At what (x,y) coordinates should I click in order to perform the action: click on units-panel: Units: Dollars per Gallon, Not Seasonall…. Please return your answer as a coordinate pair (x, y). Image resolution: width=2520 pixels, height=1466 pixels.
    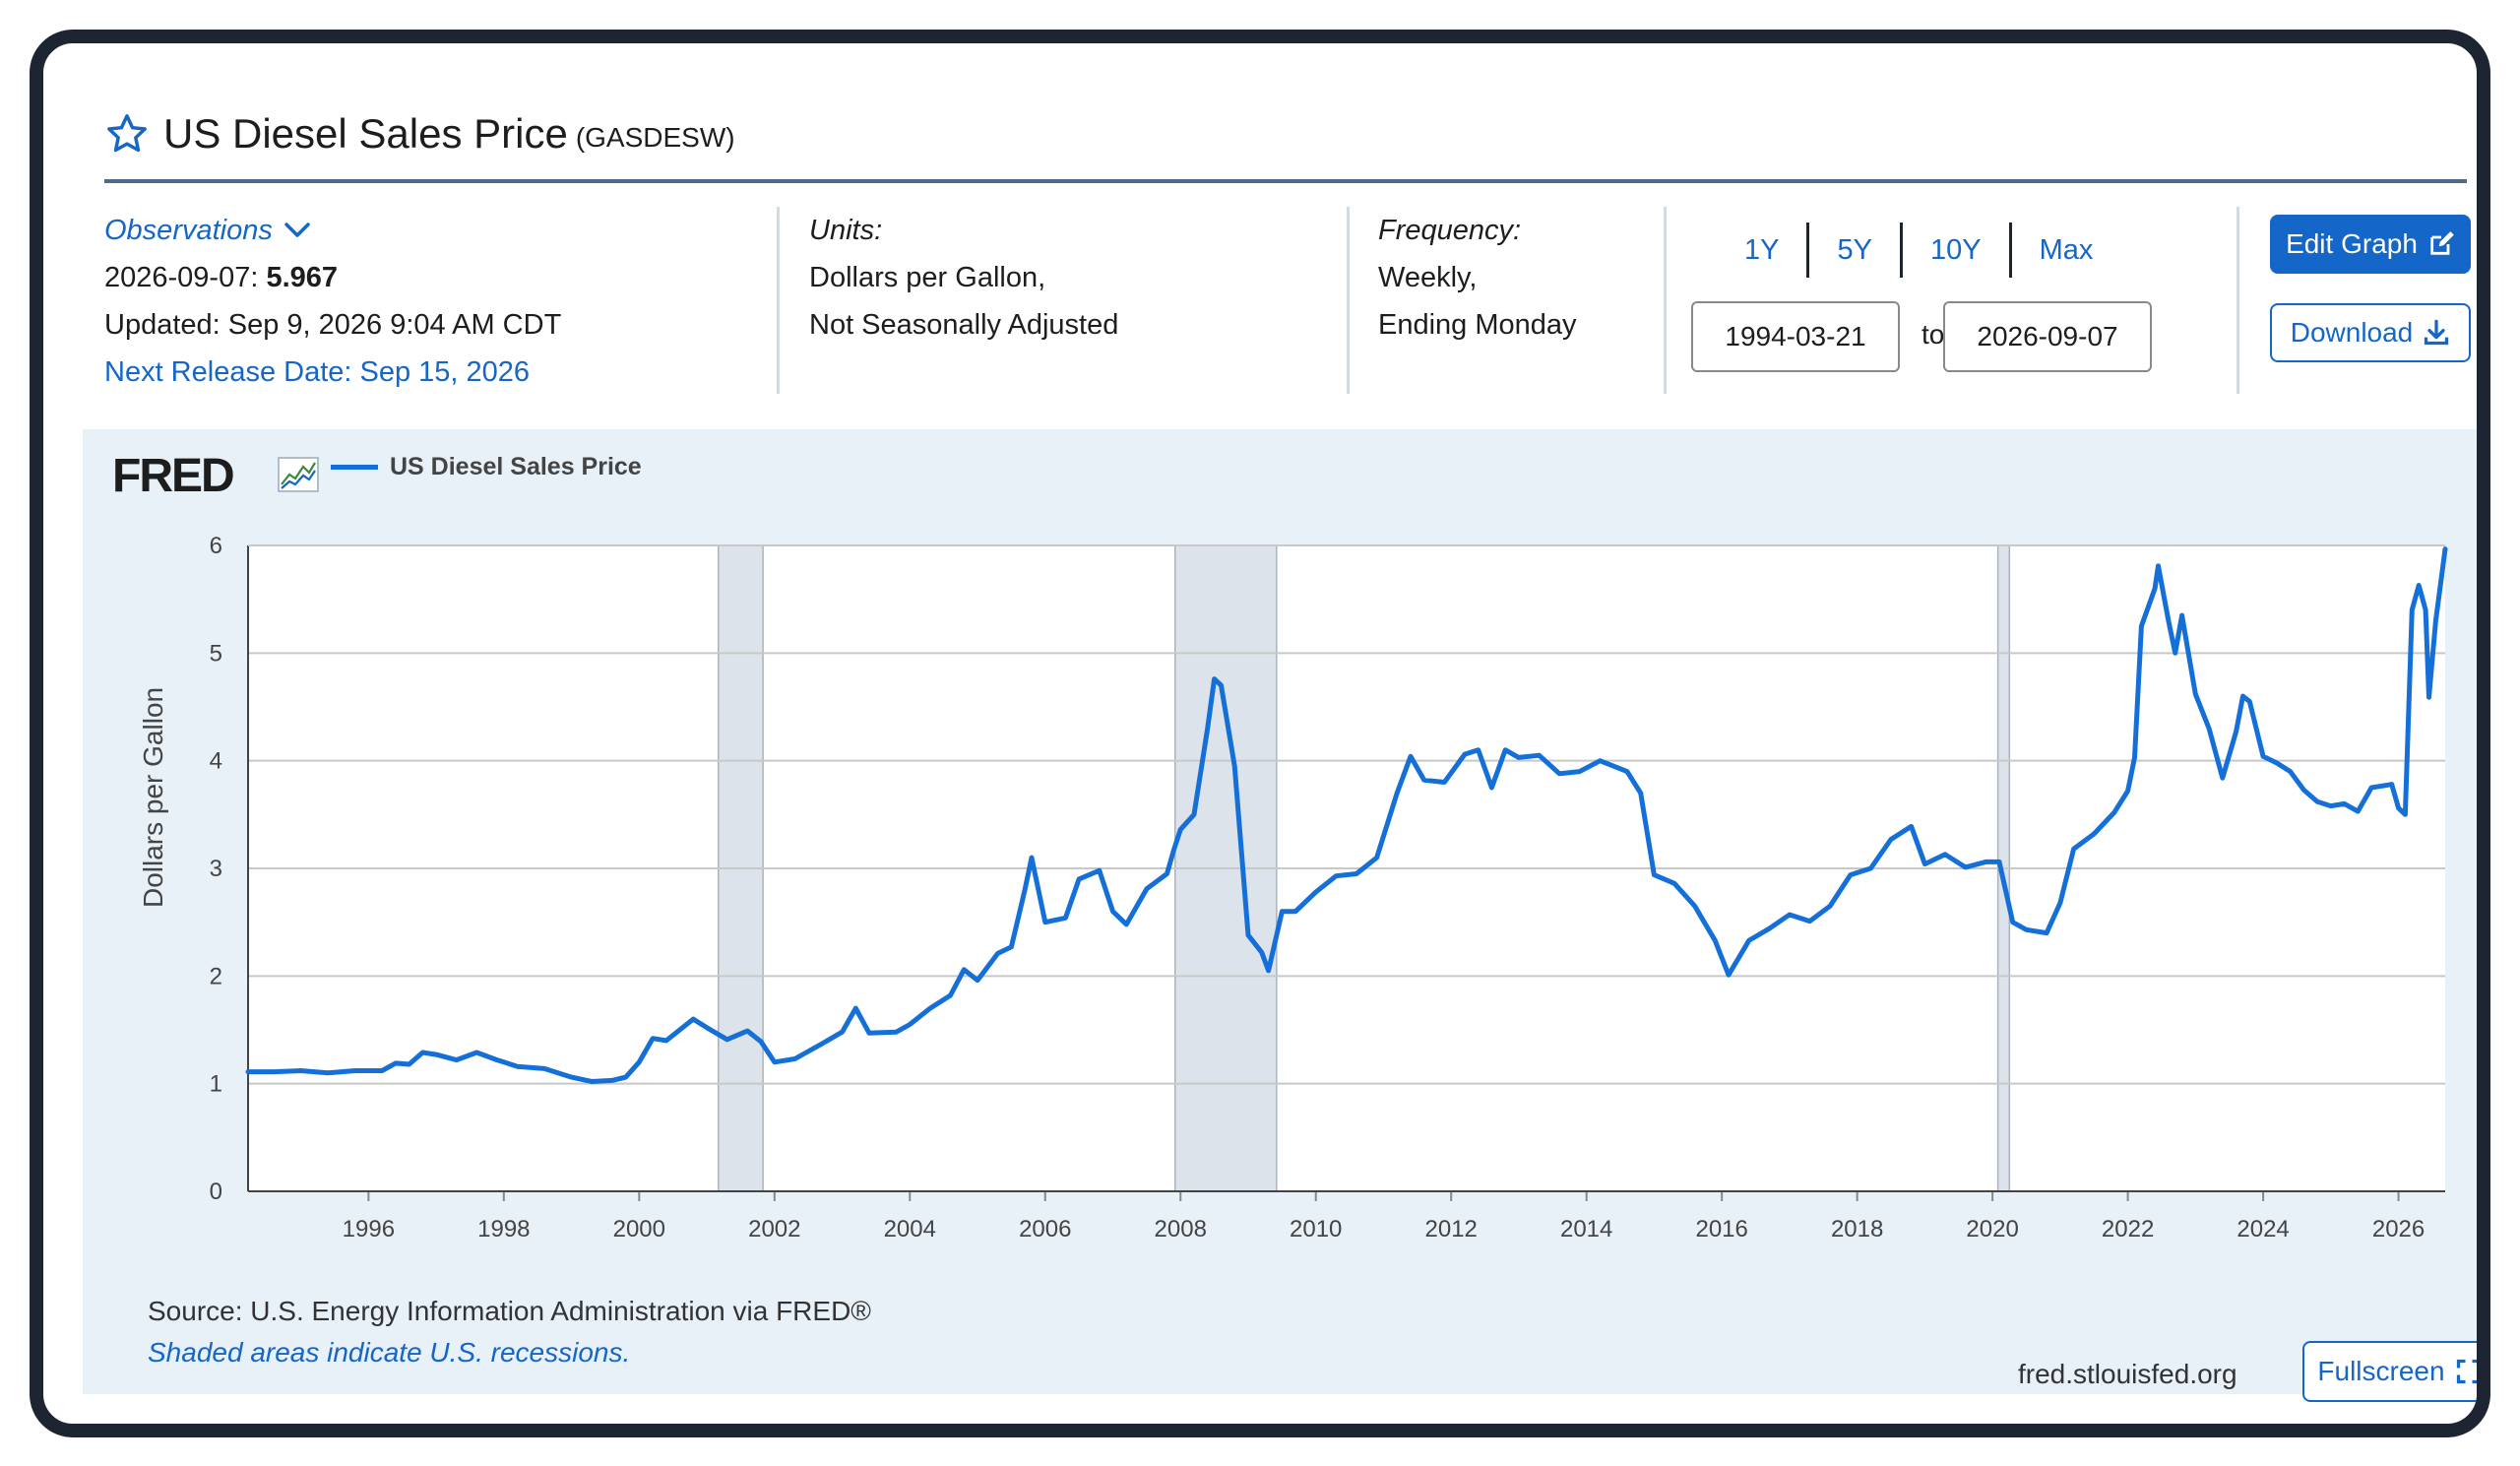
    Looking at the image, I should click on (1084, 278).